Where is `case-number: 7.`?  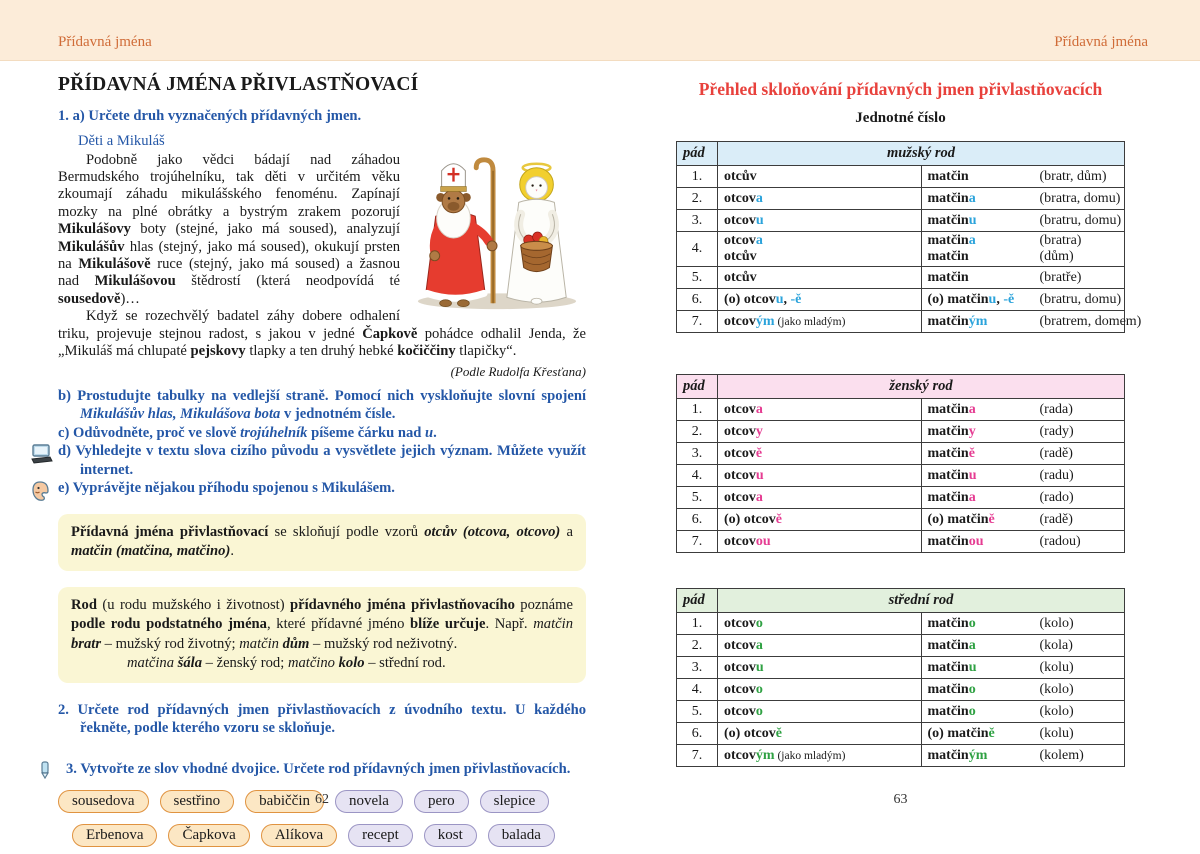 case-number: 7. is located at coordinates (697, 755).